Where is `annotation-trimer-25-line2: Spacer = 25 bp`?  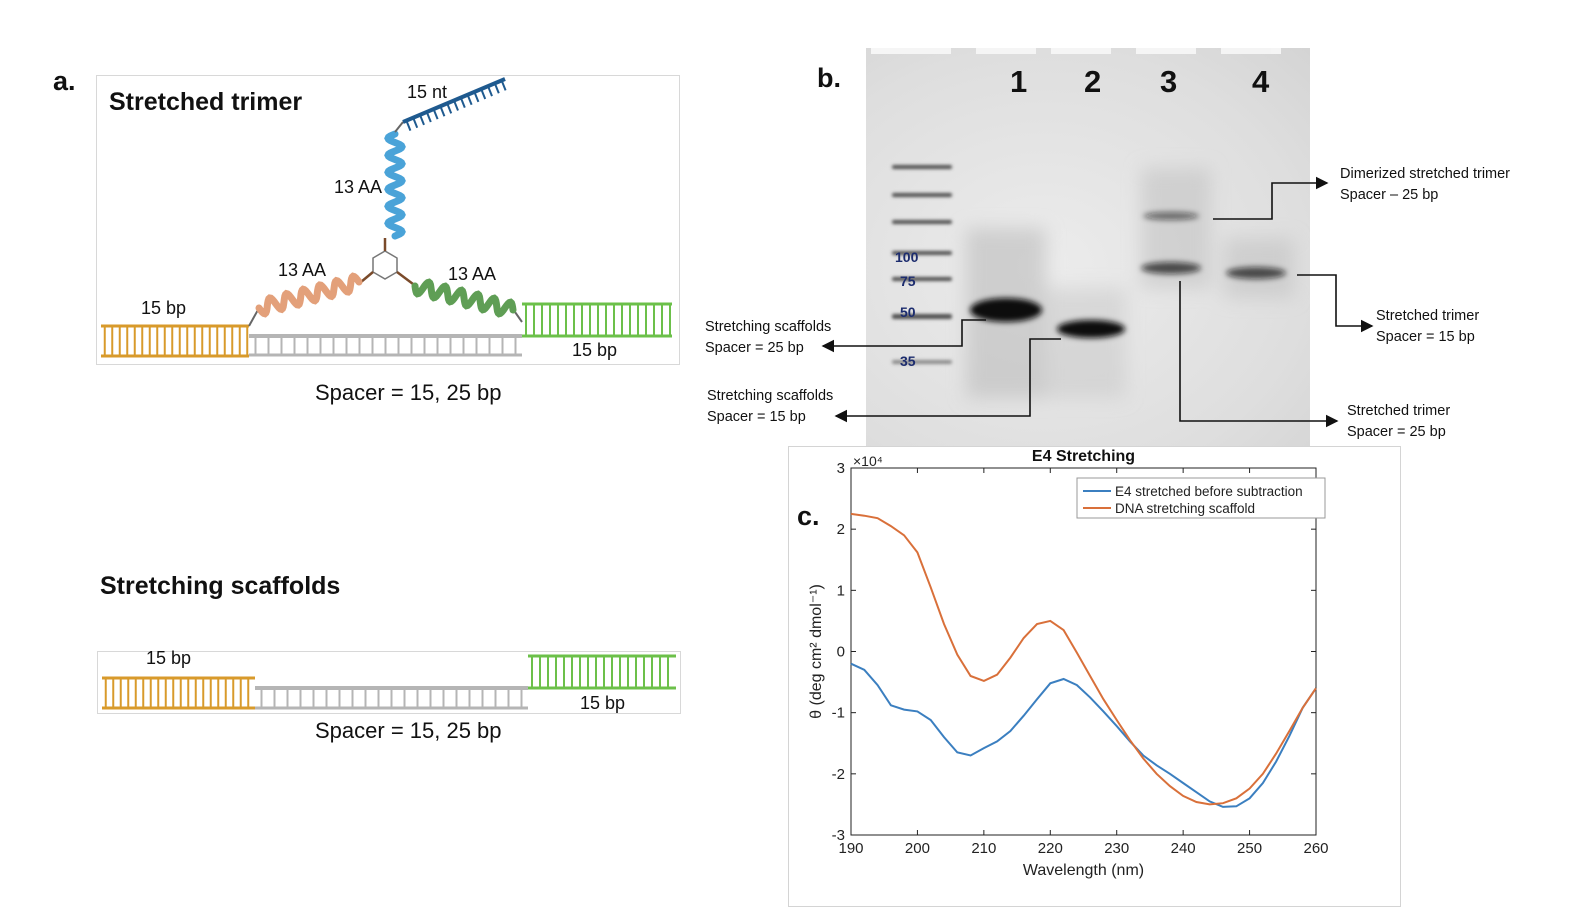
annotation-trimer-25-line2: Spacer = 25 bp is located at coordinates (1396, 432).